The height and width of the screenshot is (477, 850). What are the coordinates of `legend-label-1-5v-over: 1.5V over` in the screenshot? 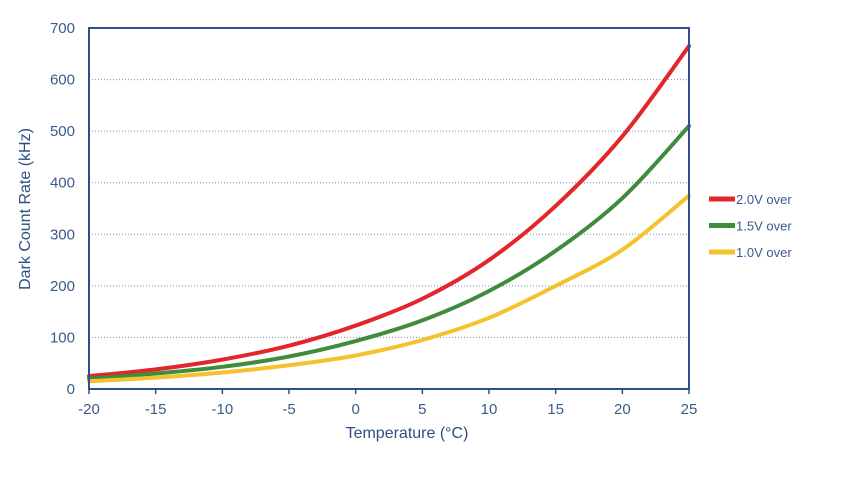 It's located at (764, 226).